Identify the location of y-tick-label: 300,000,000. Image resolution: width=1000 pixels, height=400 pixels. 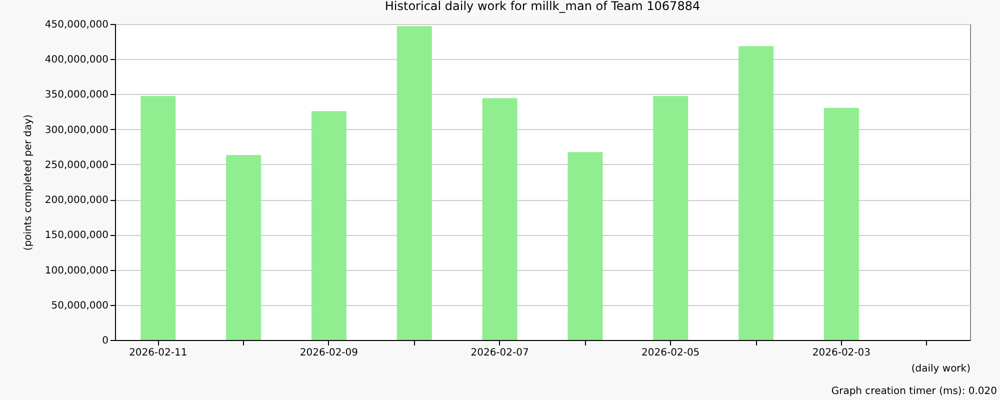
(76, 130).